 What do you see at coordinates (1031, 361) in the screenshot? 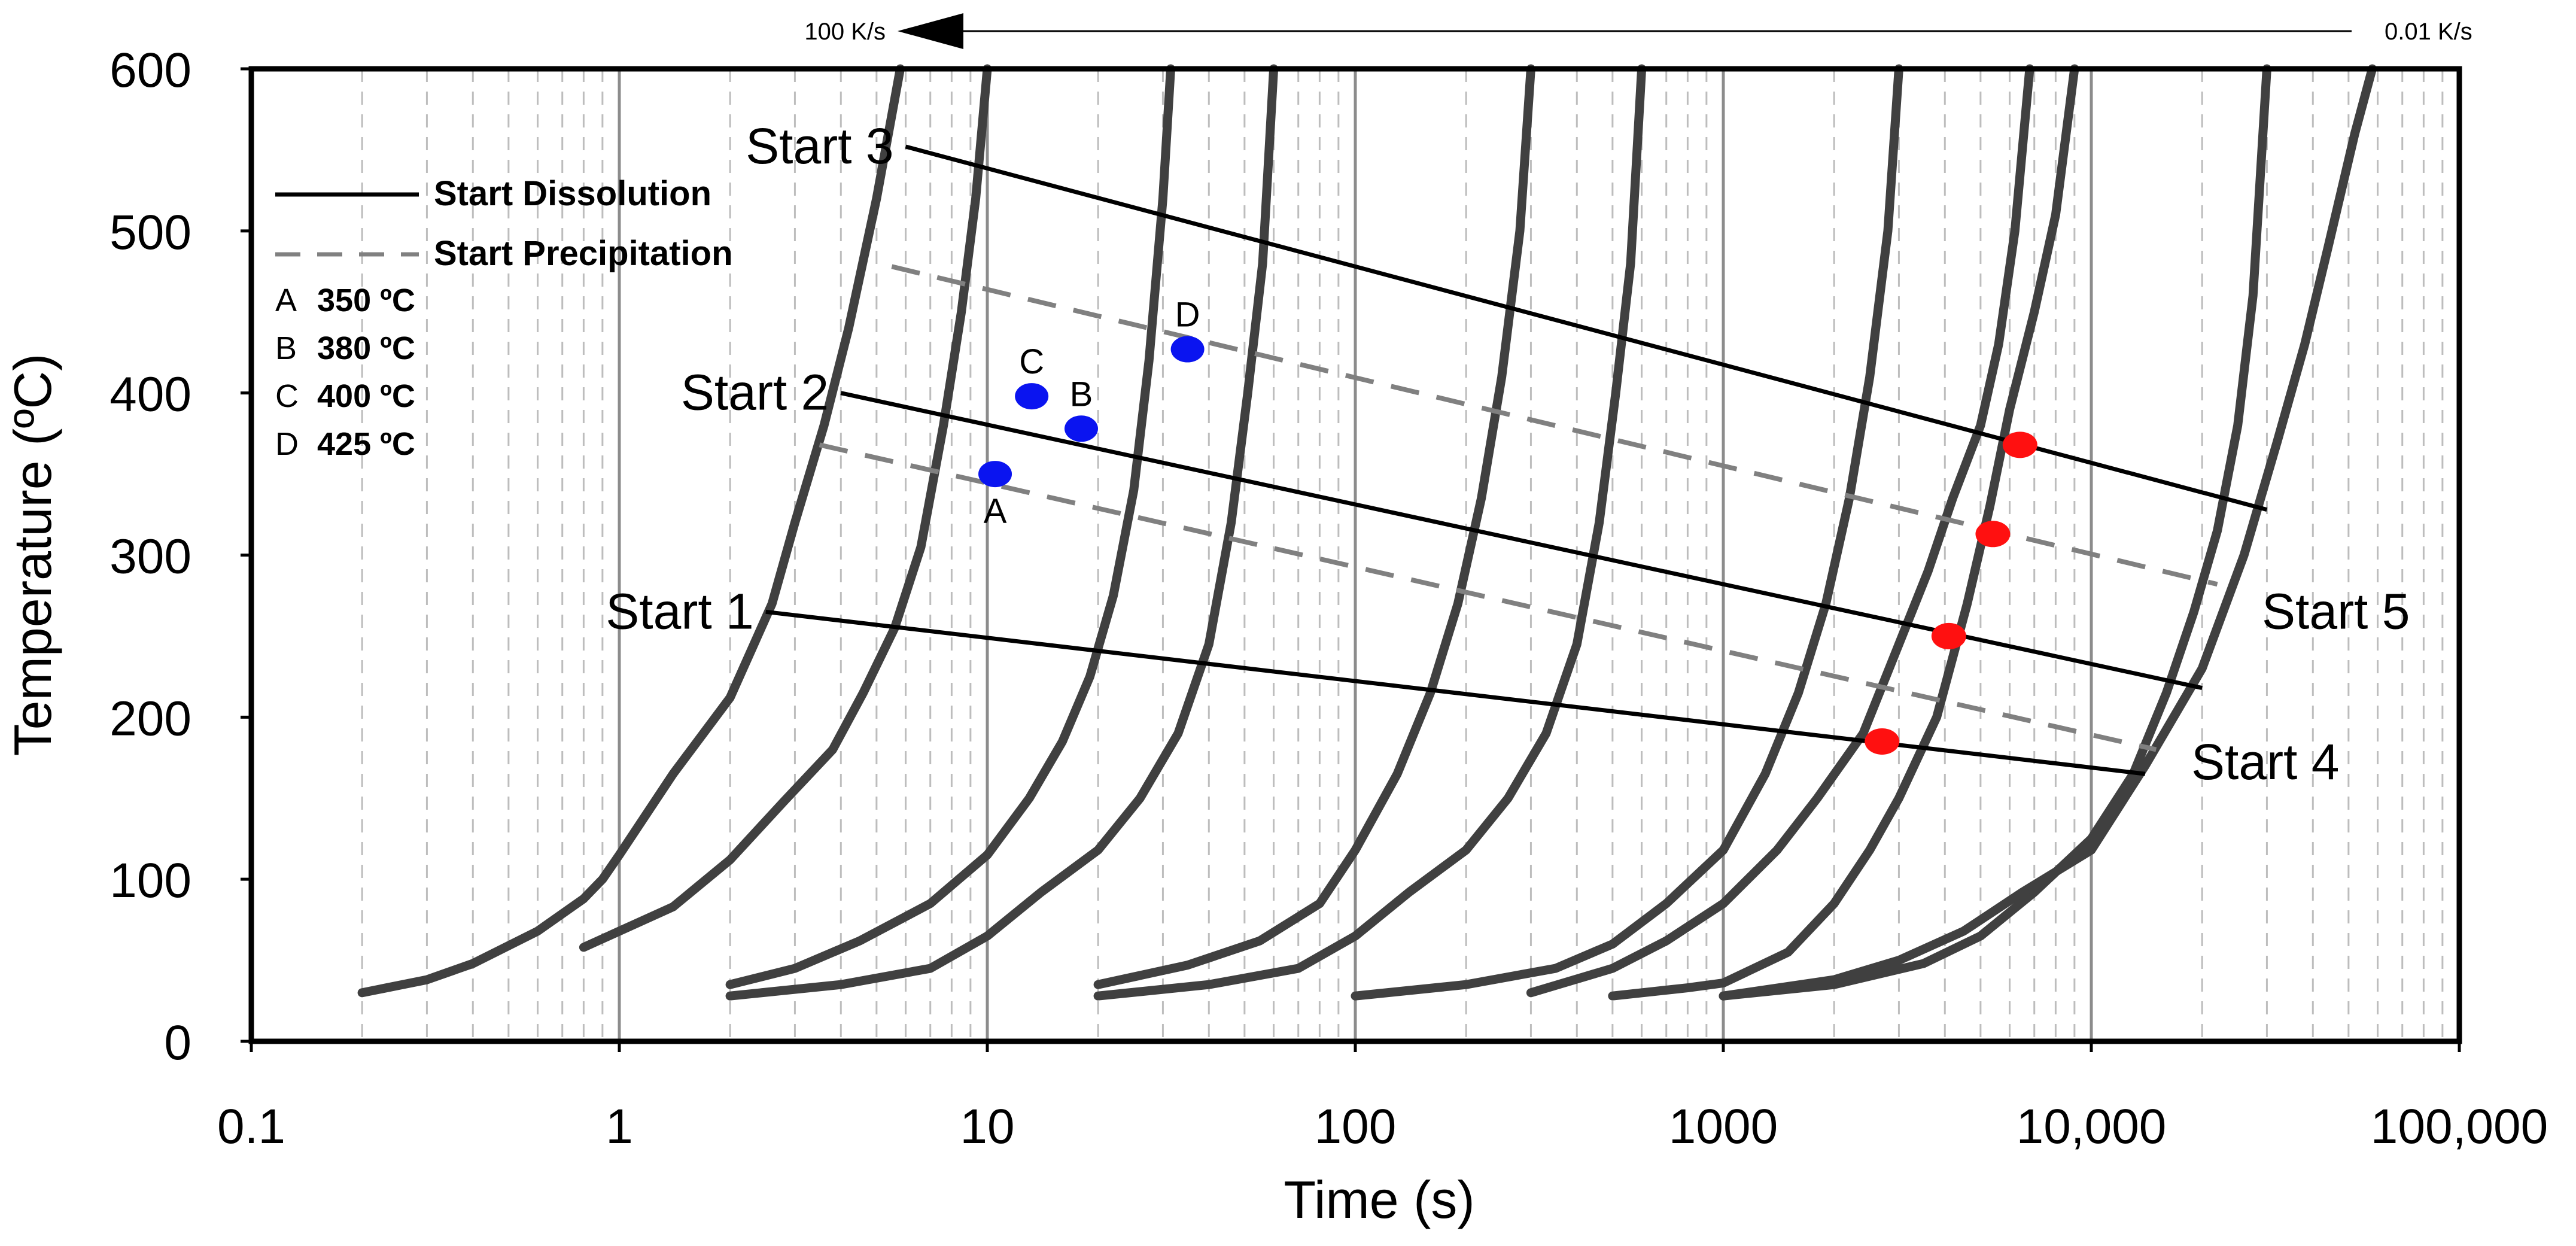
I see `point-label-c: C` at bounding box center [1031, 361].